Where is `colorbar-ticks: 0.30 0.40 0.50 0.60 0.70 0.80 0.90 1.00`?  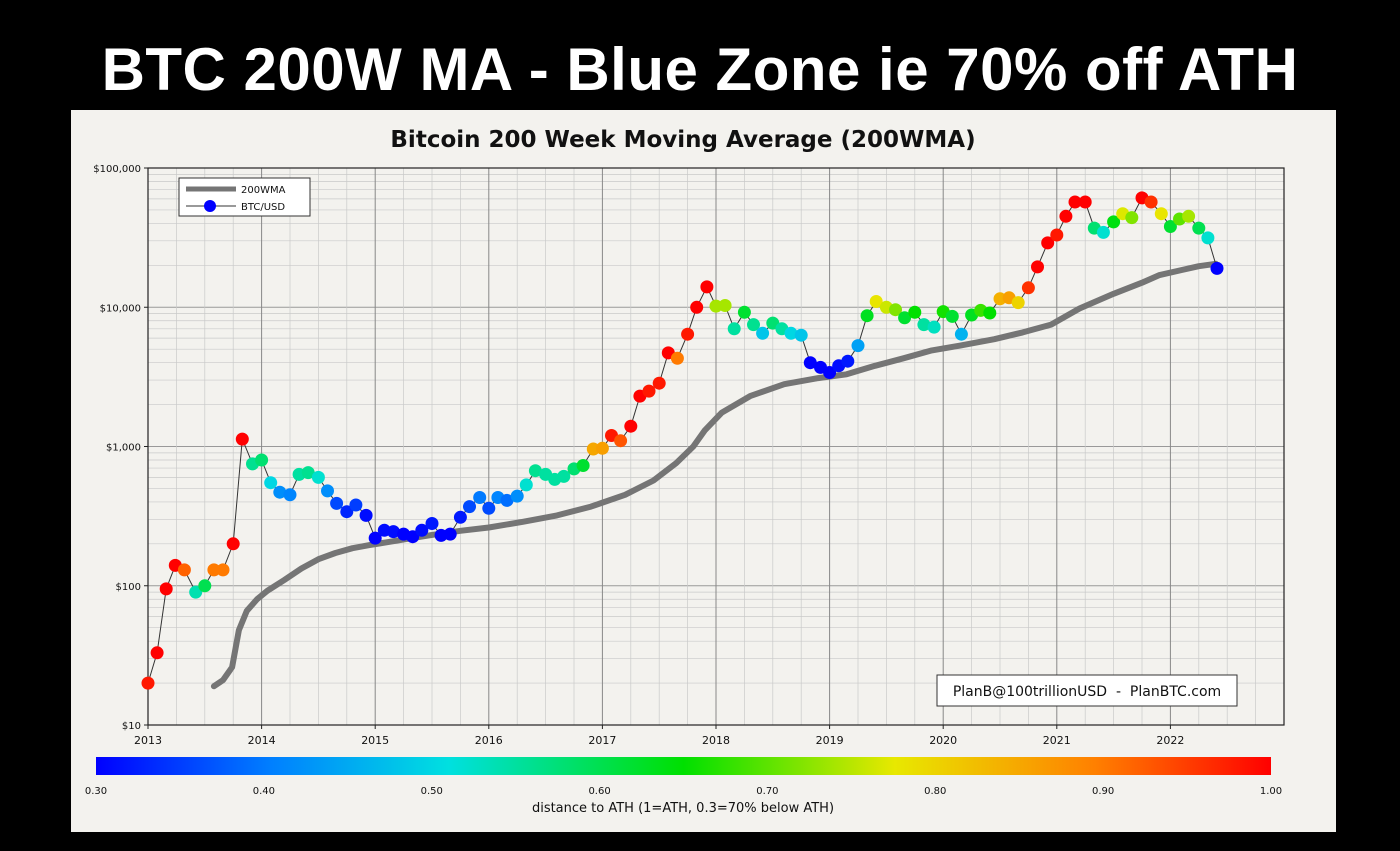 colorbar-ticks: 0.30 0.40 0.50 0.60 0.70 0.80 0.90 1.00 is located at coordinates (683, 791).